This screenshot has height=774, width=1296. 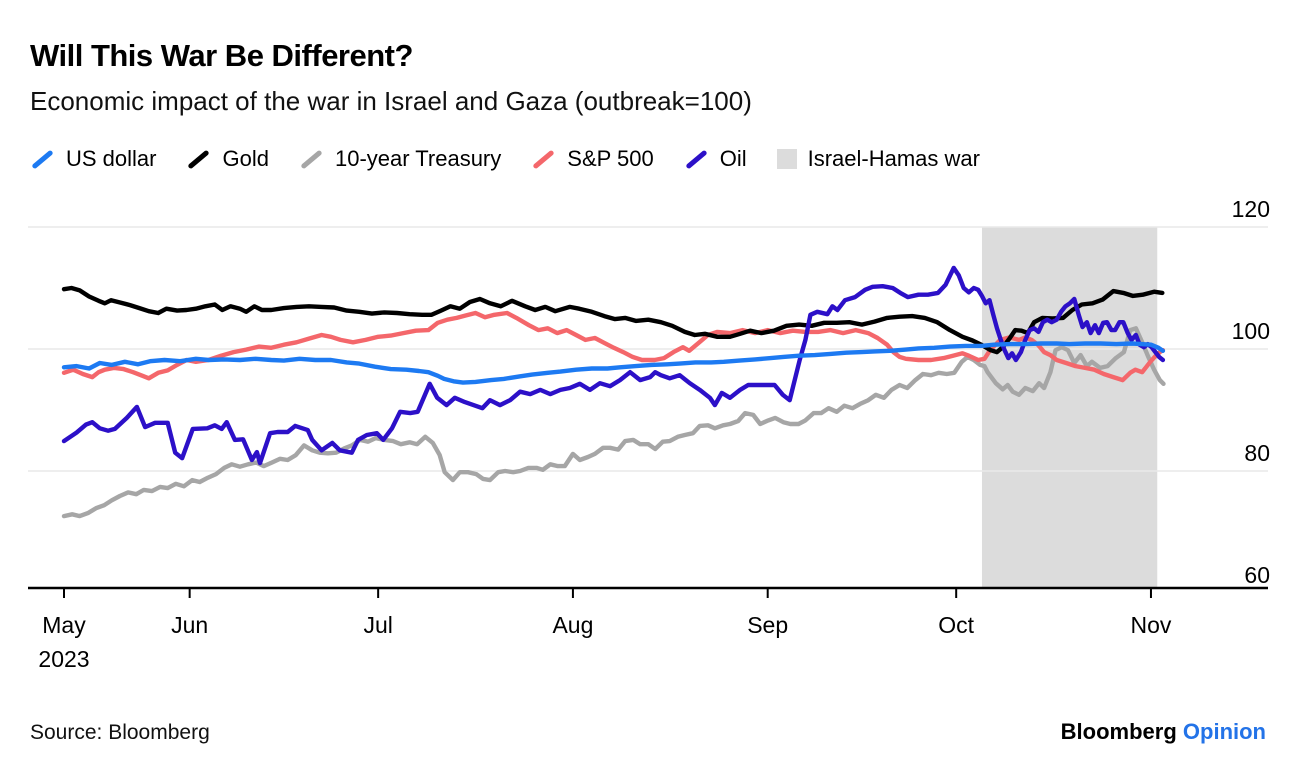 I want to click on legend-item-us-dollar: US dollar, so click(x=93, y=159).